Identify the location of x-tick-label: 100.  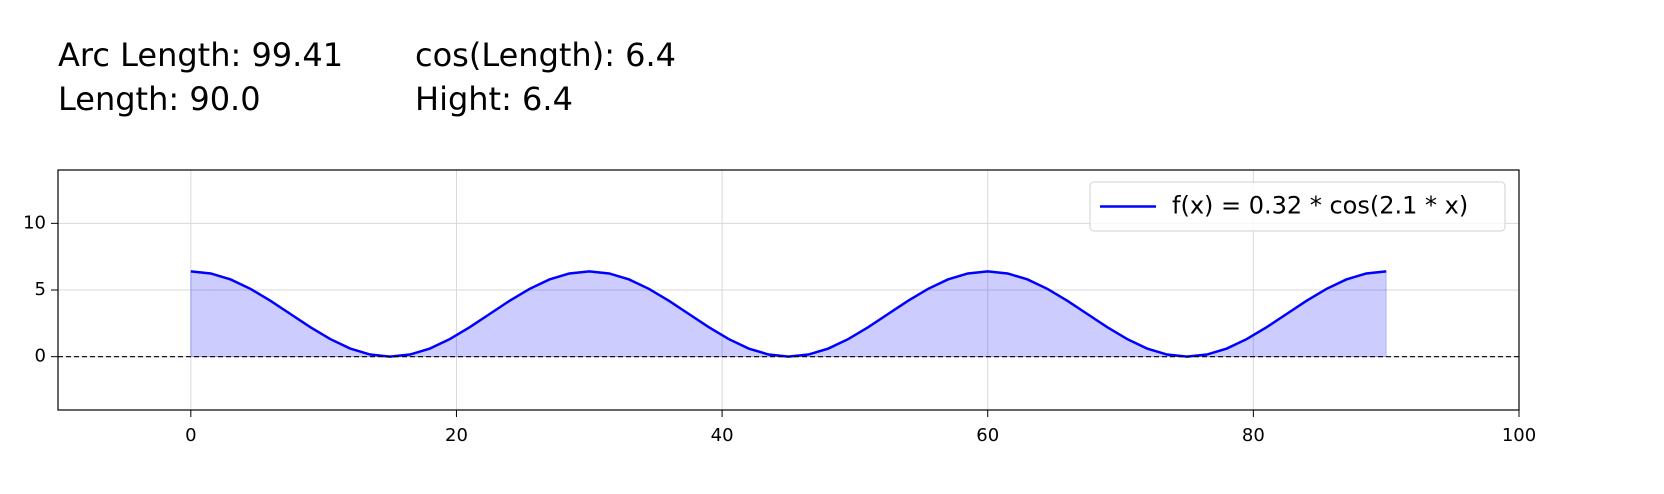
(1519, 435).